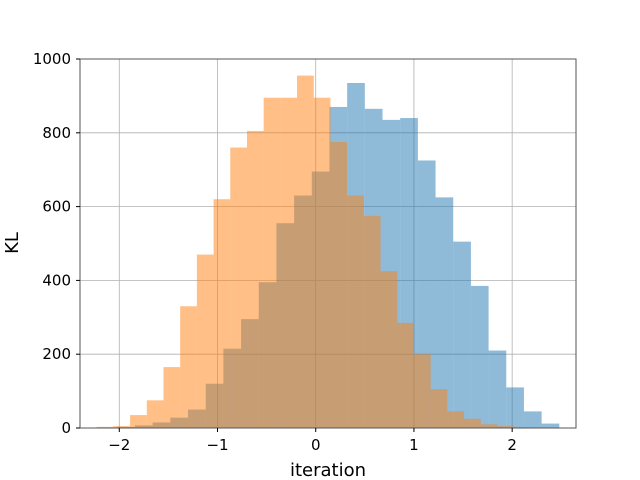 The image size is (640, 480). What do you see at coordinates (56, 354) in the screenshot?
I see `y-tick-label: 200` at bounding box center [56, 354].